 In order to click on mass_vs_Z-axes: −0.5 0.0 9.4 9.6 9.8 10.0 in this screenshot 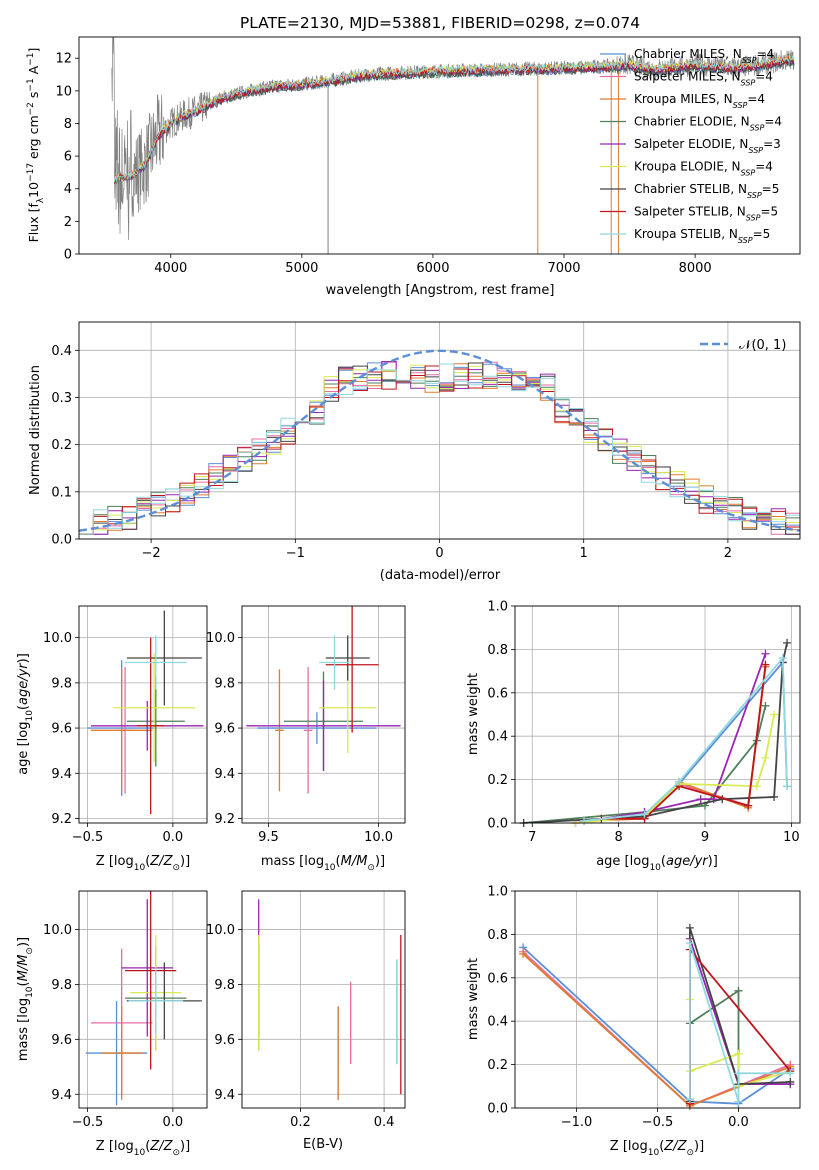, I will do `click(125, 1010)`.